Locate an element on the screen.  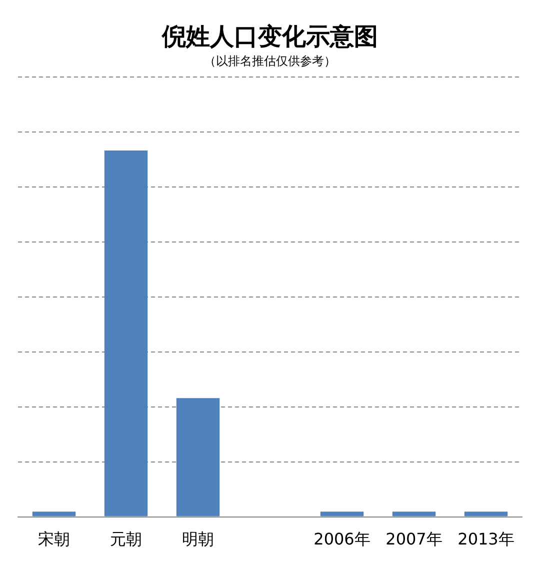
x-tick-label: 元朝 is located at coordinates (126, 539).